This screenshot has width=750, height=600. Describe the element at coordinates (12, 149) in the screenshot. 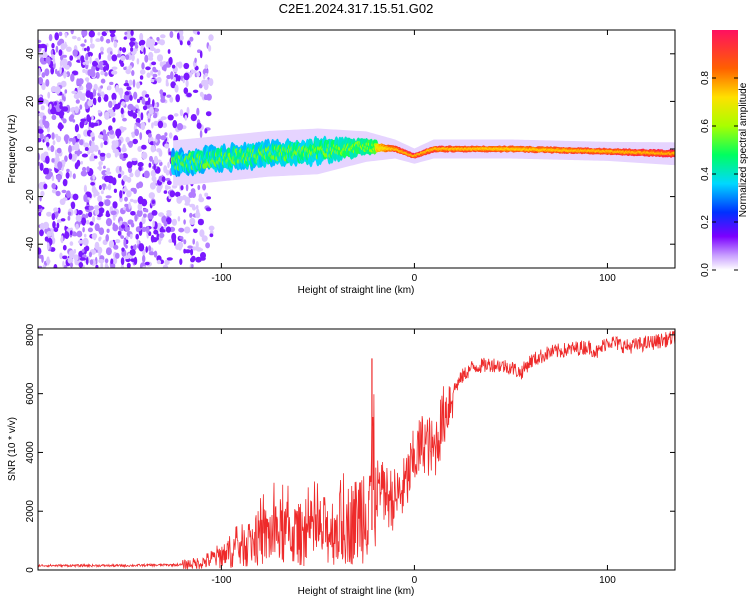

I see `spectrogram-y-label: Frequency (Hz)` at that location.